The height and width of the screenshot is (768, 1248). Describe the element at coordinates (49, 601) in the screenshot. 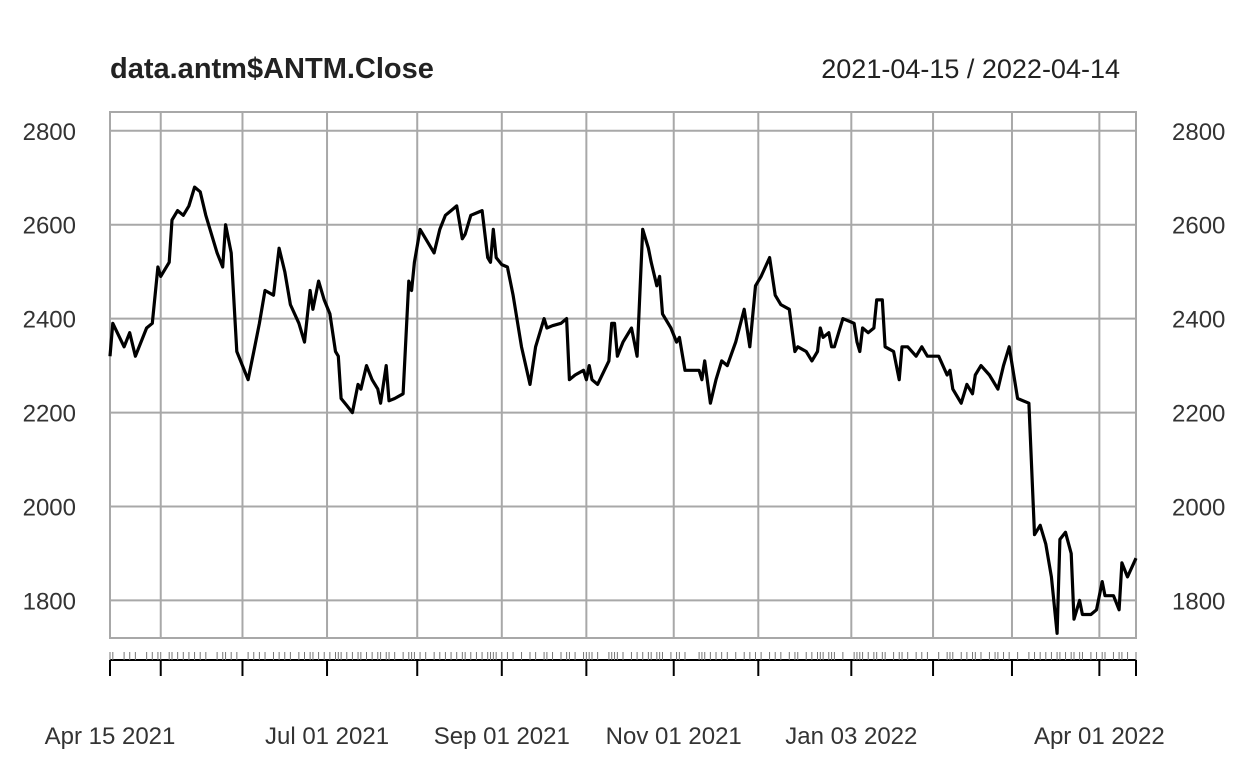

I see `y-tick-label-left: 1800` at that location.